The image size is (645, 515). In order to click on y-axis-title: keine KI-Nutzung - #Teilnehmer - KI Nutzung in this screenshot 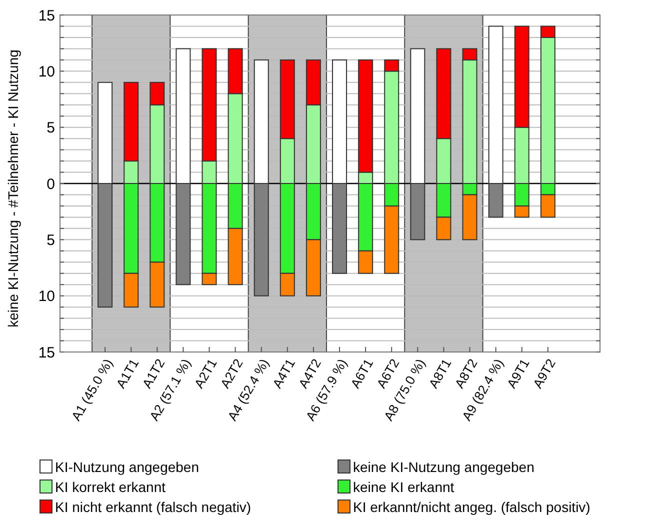, I will do `click(13, 189)`.